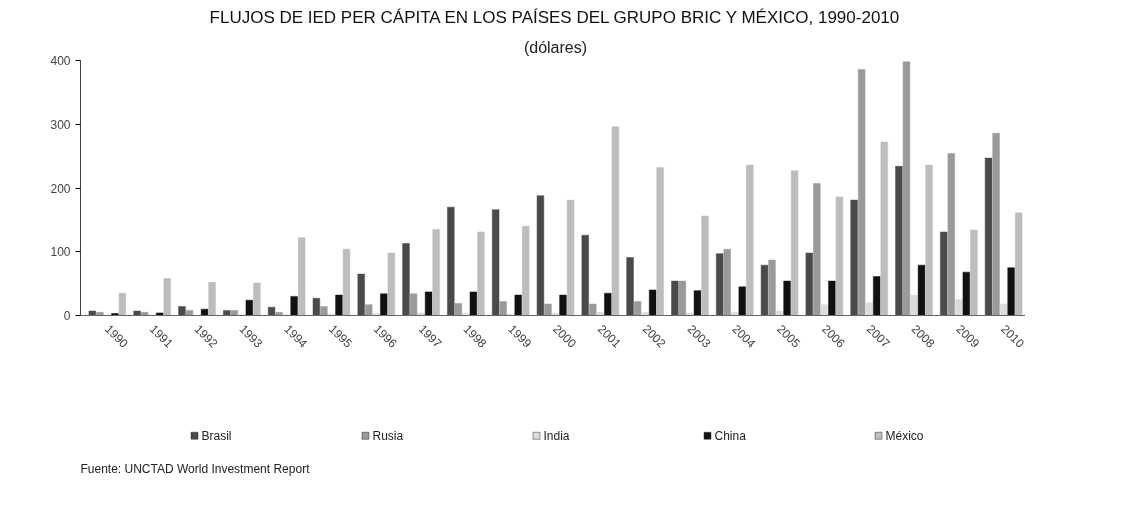  Describe the element at coordinates (60, 252) in the screenshot. I see `y-tick-label: 100` at that location.